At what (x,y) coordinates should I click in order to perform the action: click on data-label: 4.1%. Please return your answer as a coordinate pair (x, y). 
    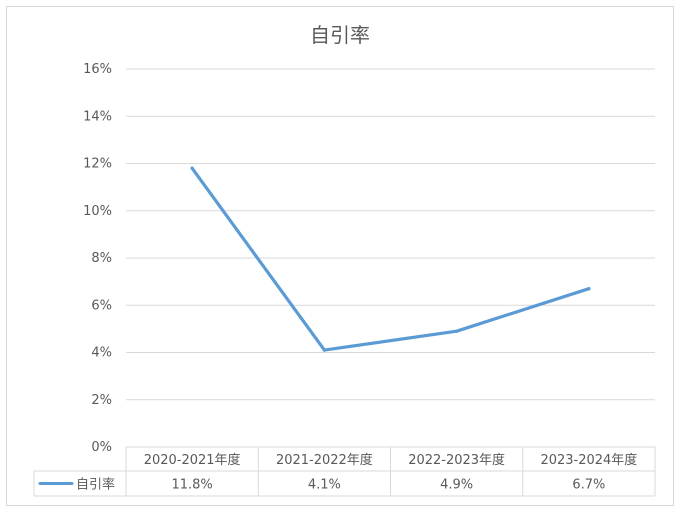
    Looking at the image, I should click on (324, 485).